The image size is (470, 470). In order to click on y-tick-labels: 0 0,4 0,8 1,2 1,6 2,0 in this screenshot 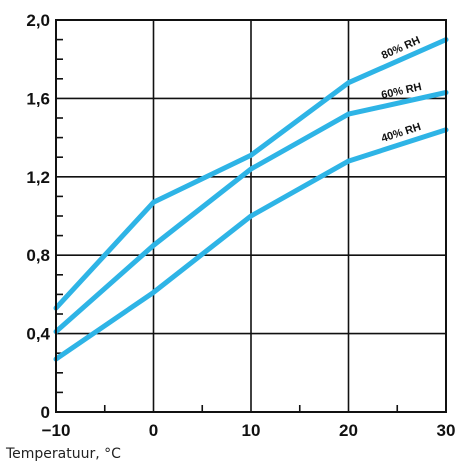, I will do `click(38, 216)`.